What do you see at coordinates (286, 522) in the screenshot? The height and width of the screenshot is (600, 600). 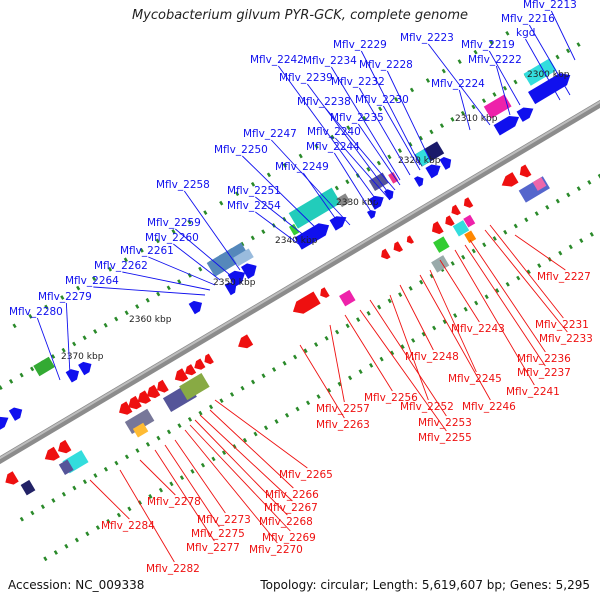 I see `reverse-gene-label: Mflv_2268` at bounding box center [286, 522].